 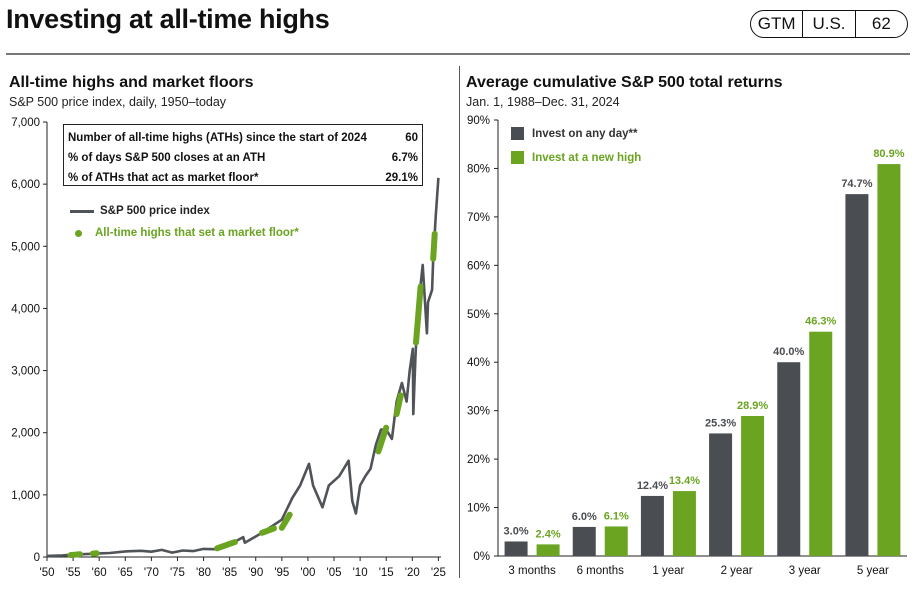 What do you see at coordinates (82, 211) in the screenshot?
I see `legend-line-icon` at bounding box center [82, 211].